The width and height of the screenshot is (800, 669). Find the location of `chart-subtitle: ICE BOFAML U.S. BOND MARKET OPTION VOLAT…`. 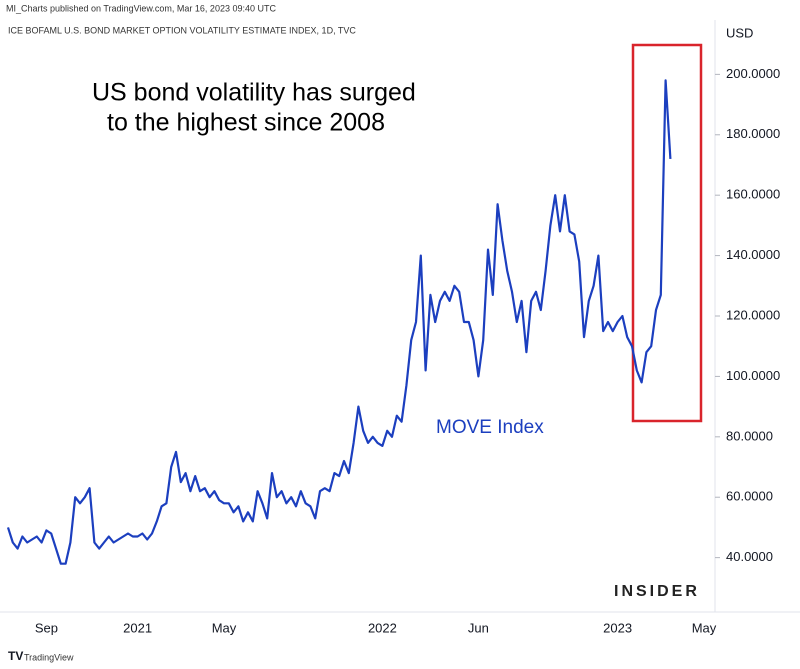

chart-subtitle: ICE BOFAML U.S. BOND MARKET OPTION VOLAT… is located at coordinates (182, 30).